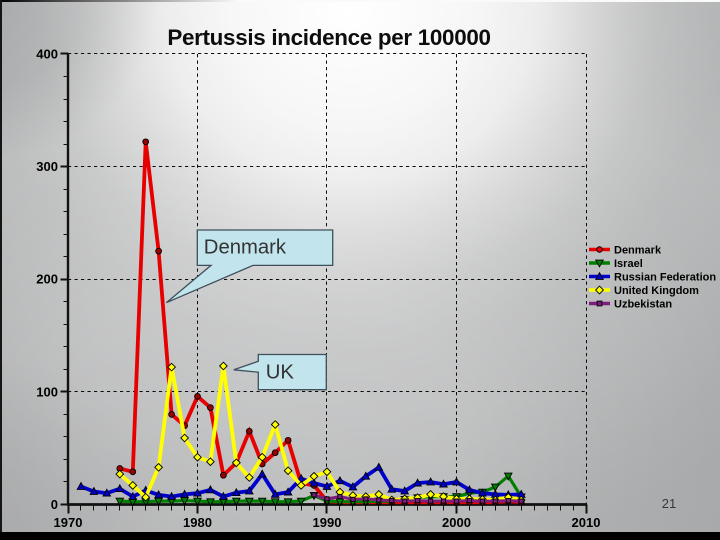 The image size is (720, 540). Describe the element at coordinates (197, 522) in the screenshot. I see `svg-text: 1980` at that location.